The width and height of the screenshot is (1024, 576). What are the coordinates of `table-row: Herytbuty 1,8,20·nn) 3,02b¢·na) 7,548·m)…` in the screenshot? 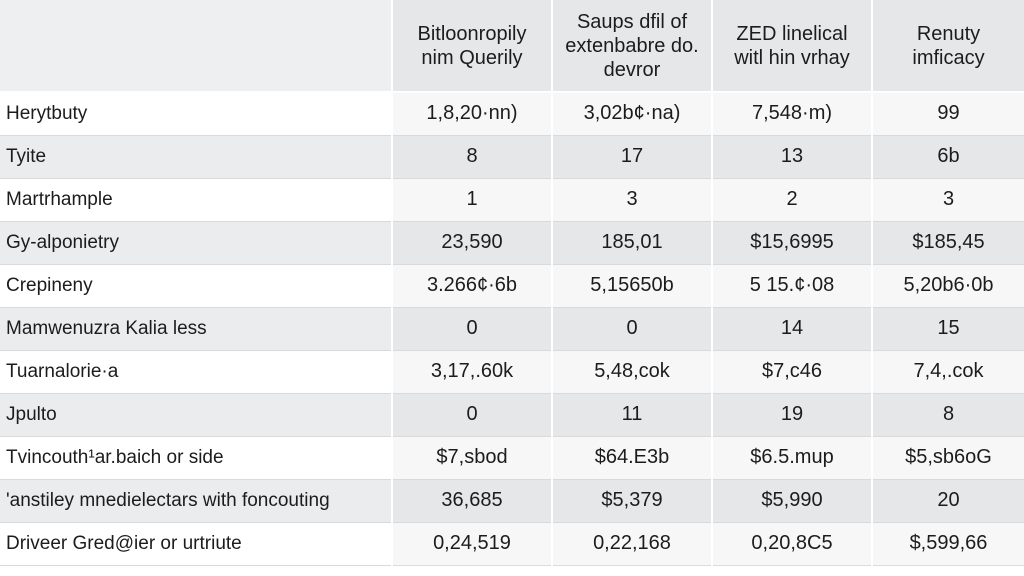 It's located at (512, 113).